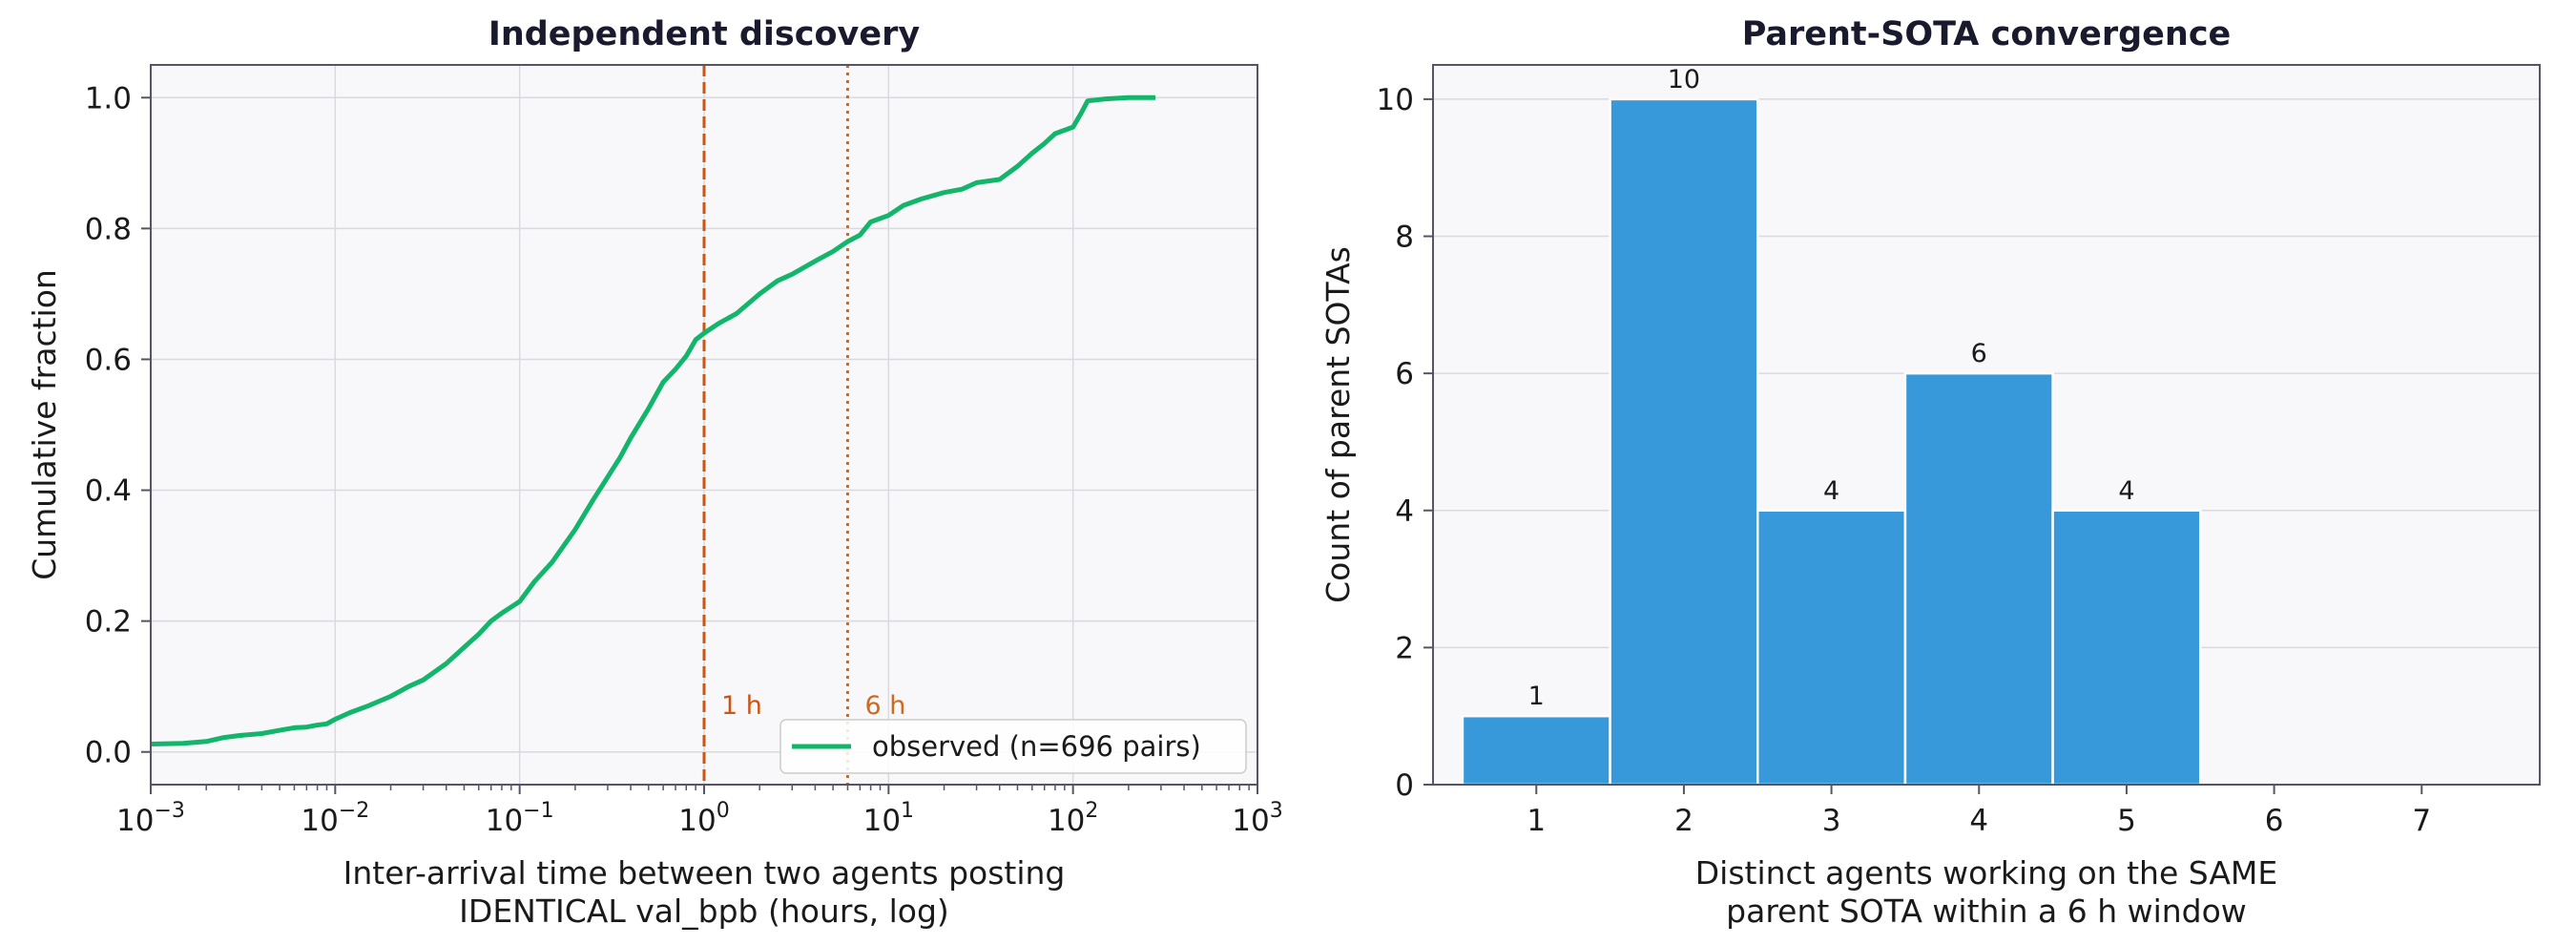 This screenshot has height=945, width=2576. I want to click on y-tick-label: 1.0, so click(108, 98).